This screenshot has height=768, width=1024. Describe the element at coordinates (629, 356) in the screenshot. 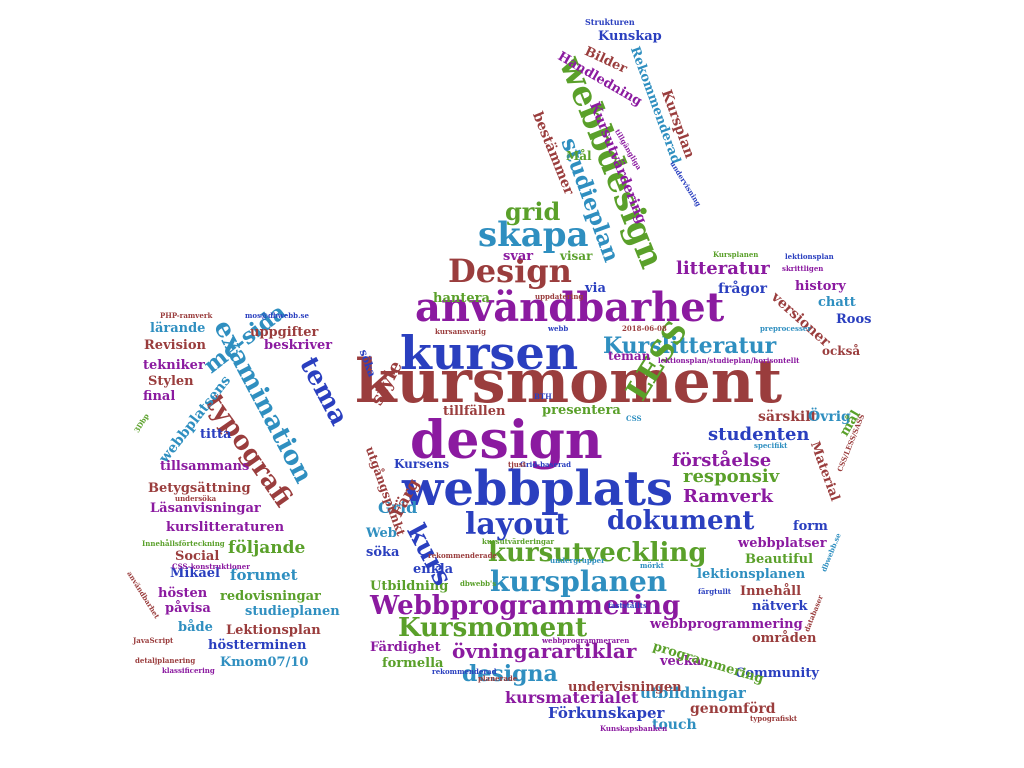

I see `cloud-word: teman` at that location.